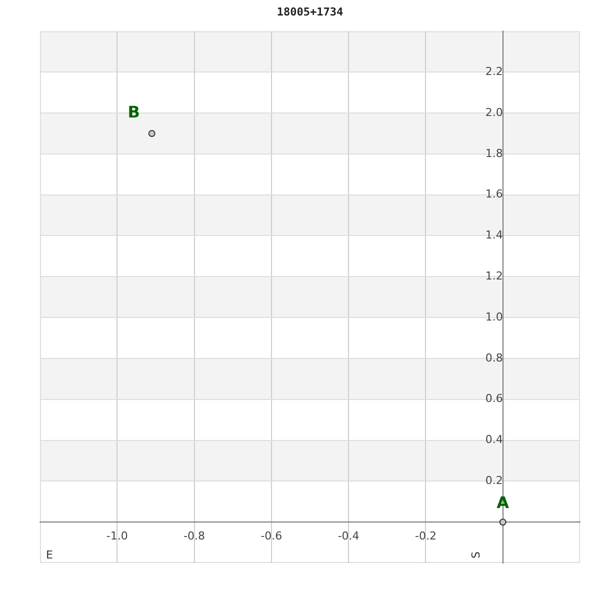 Image resolution: width=600 pixels, height=600 pixels. What do you see at coordinates (494, 481) in the screenshot?
I see `y-tick-label: 0.2` at bounding box center [494, 481].